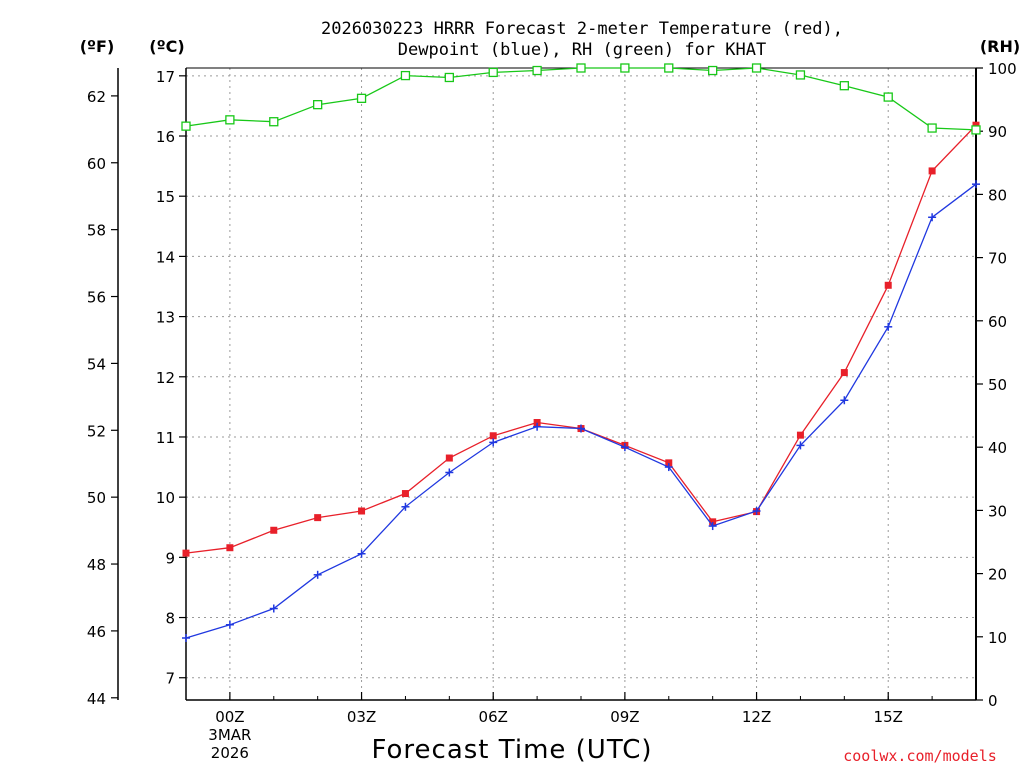 The image size is (1024, 768). Describe the element at coordinates (96, 164) in the screenshot. I see `fahrenheit-tick-label: 60` at that location.